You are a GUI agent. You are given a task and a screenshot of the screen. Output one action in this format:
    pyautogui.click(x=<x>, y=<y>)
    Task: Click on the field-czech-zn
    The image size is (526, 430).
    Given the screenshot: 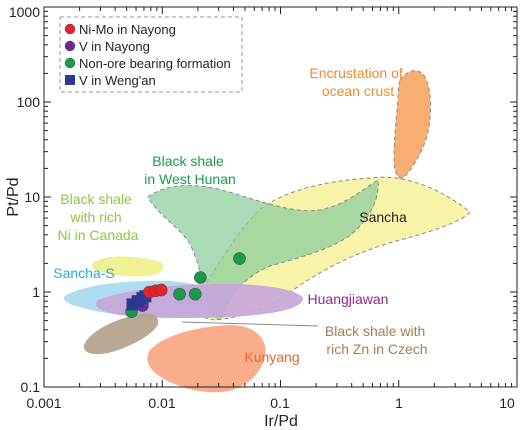 What is the action you would take?
    pyautogui.click(x=121, y=334)
    